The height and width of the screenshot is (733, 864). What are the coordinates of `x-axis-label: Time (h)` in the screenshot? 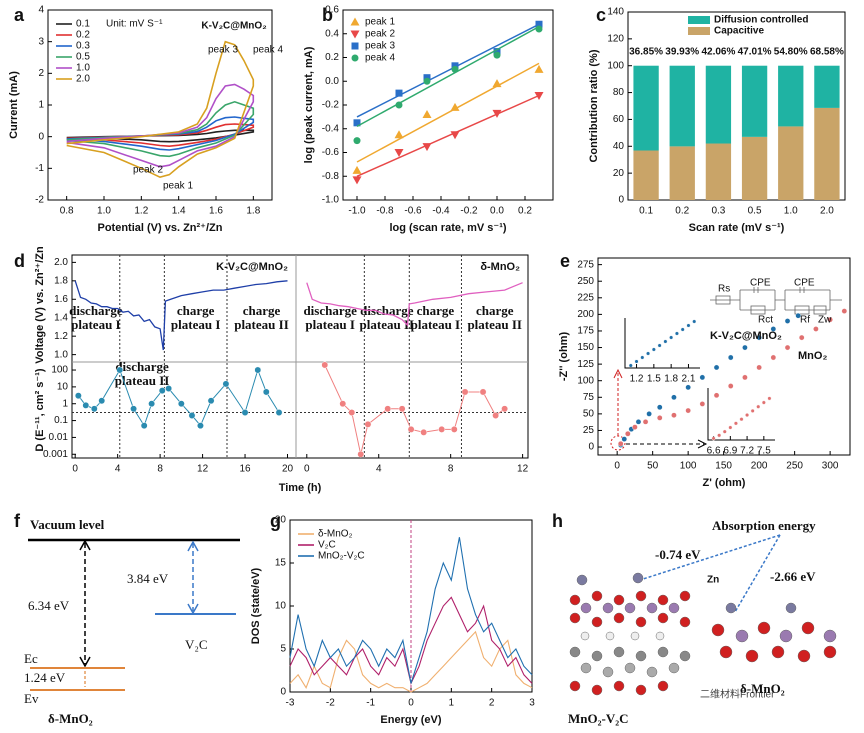 It's located at (300, 488).